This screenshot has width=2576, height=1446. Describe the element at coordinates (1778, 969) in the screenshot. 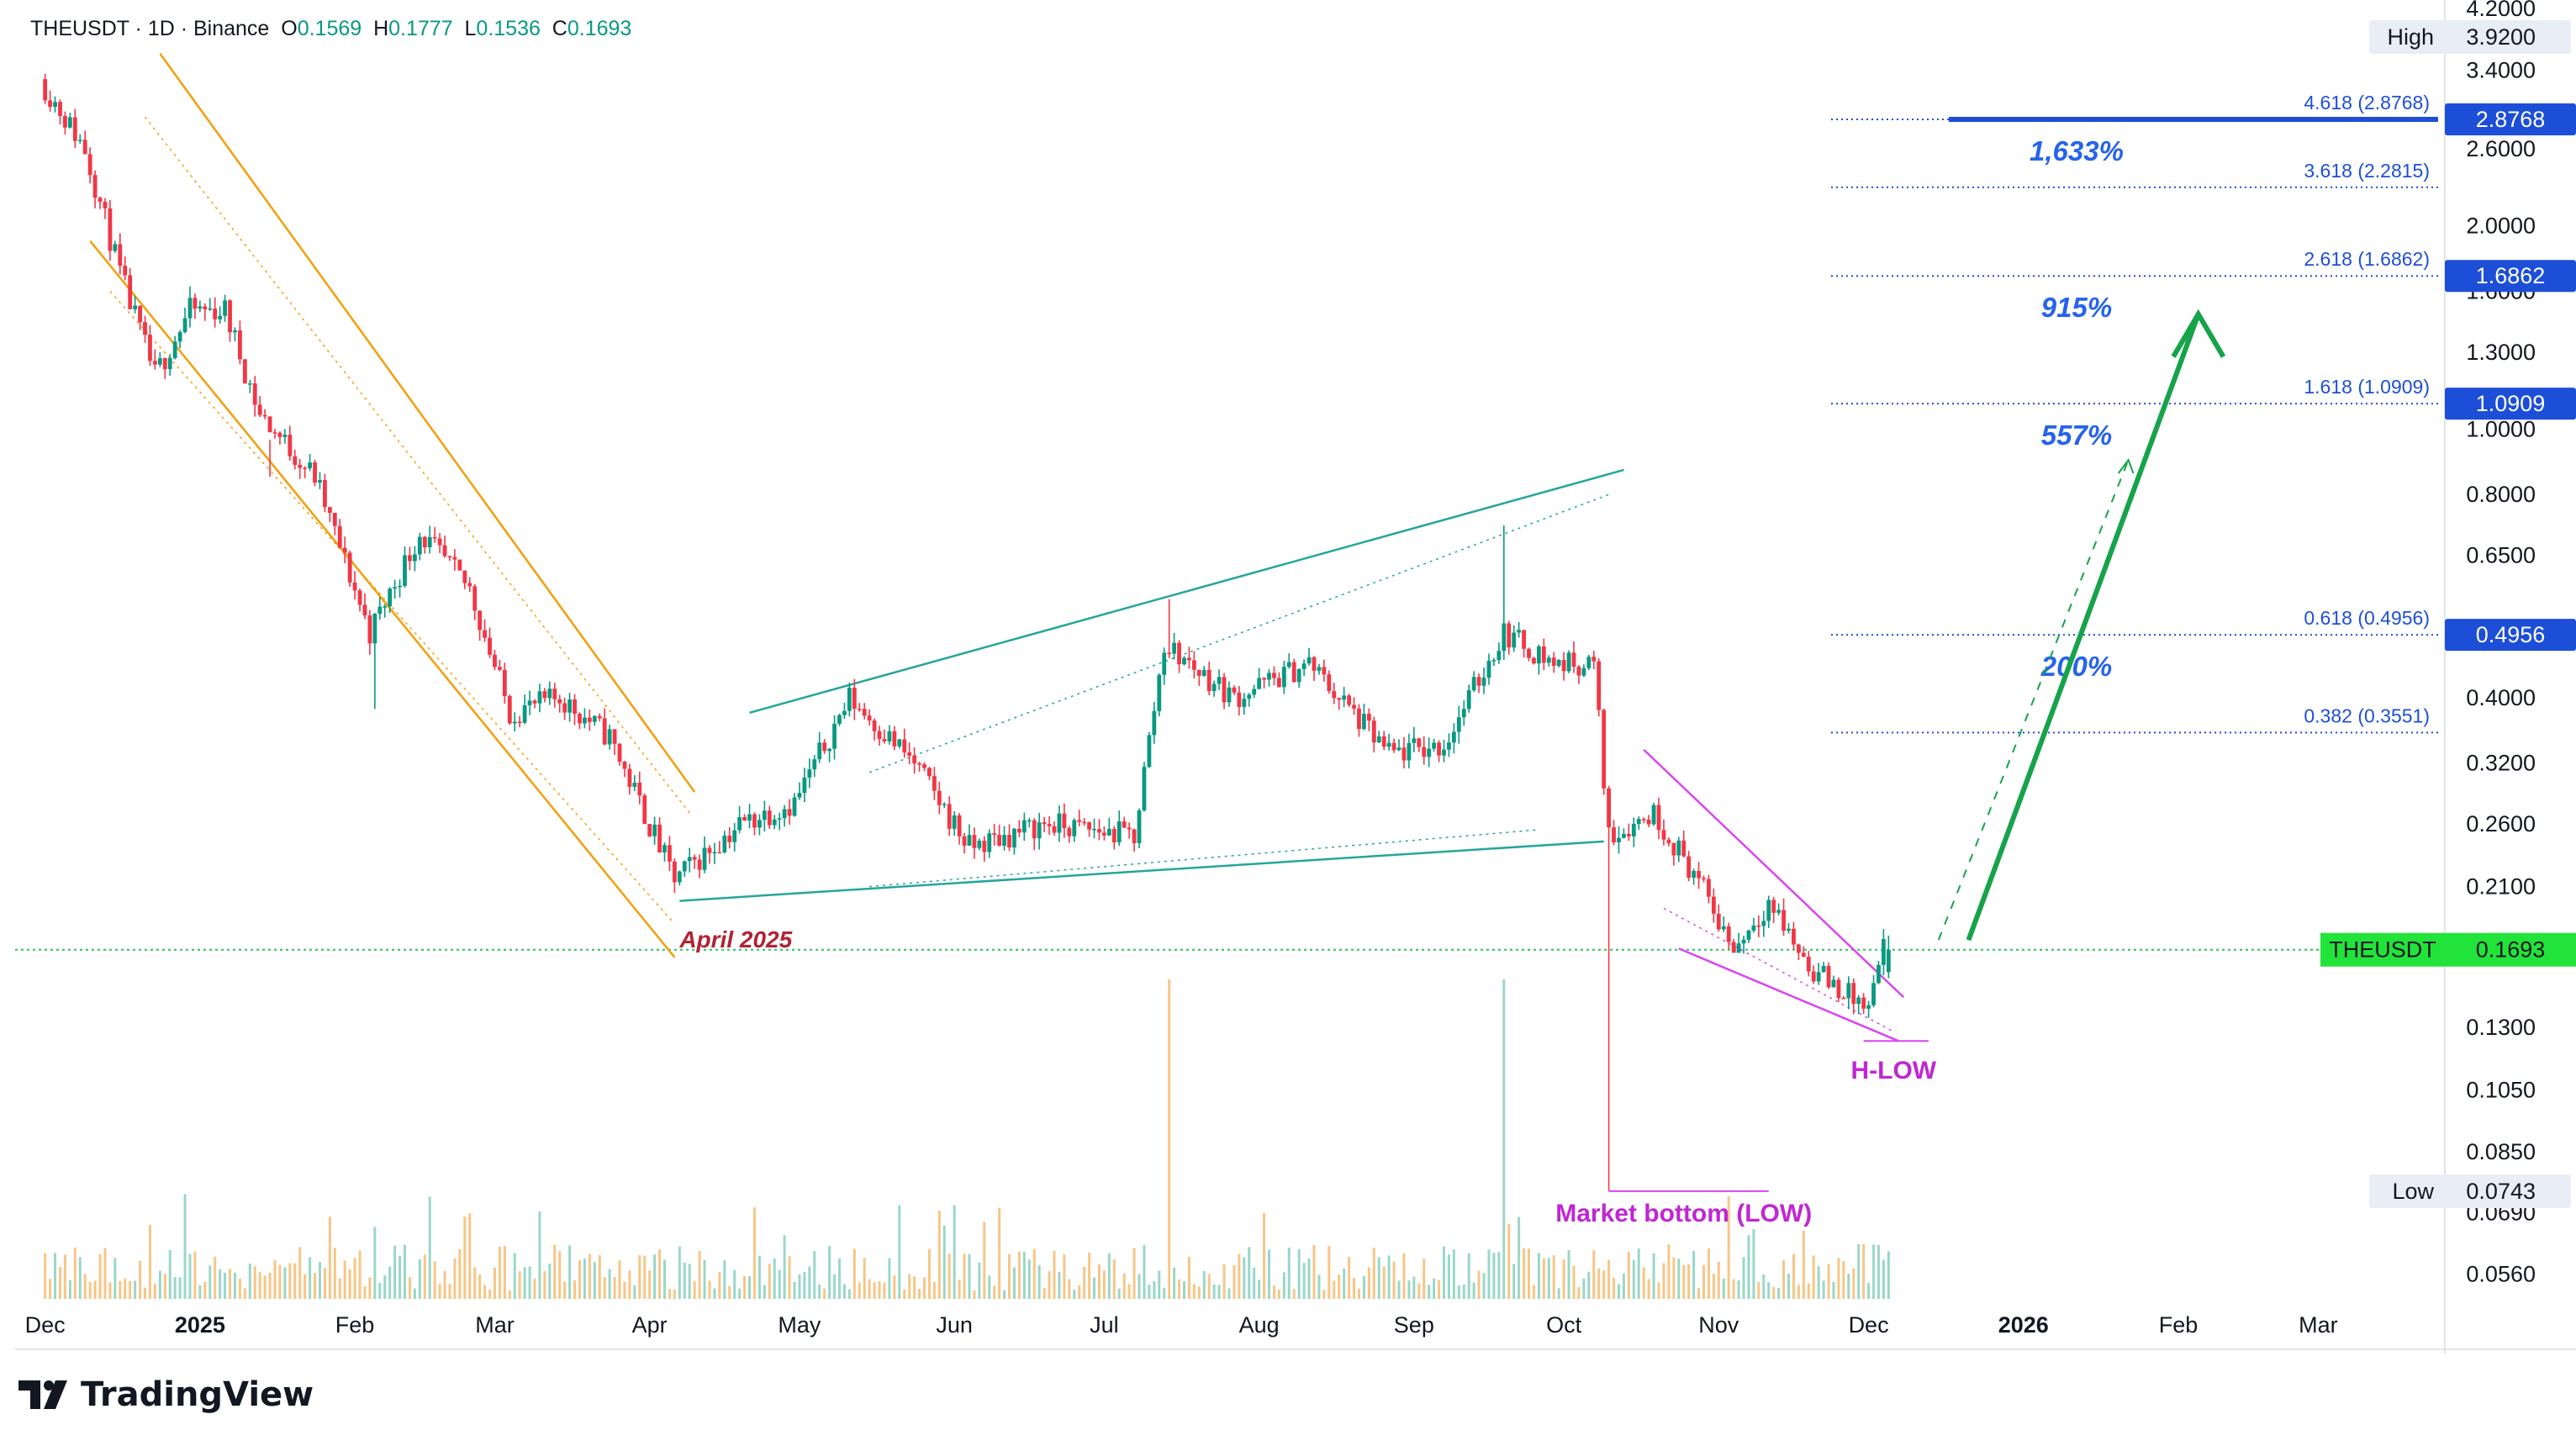

I see `wedge-inner-line` at that location.